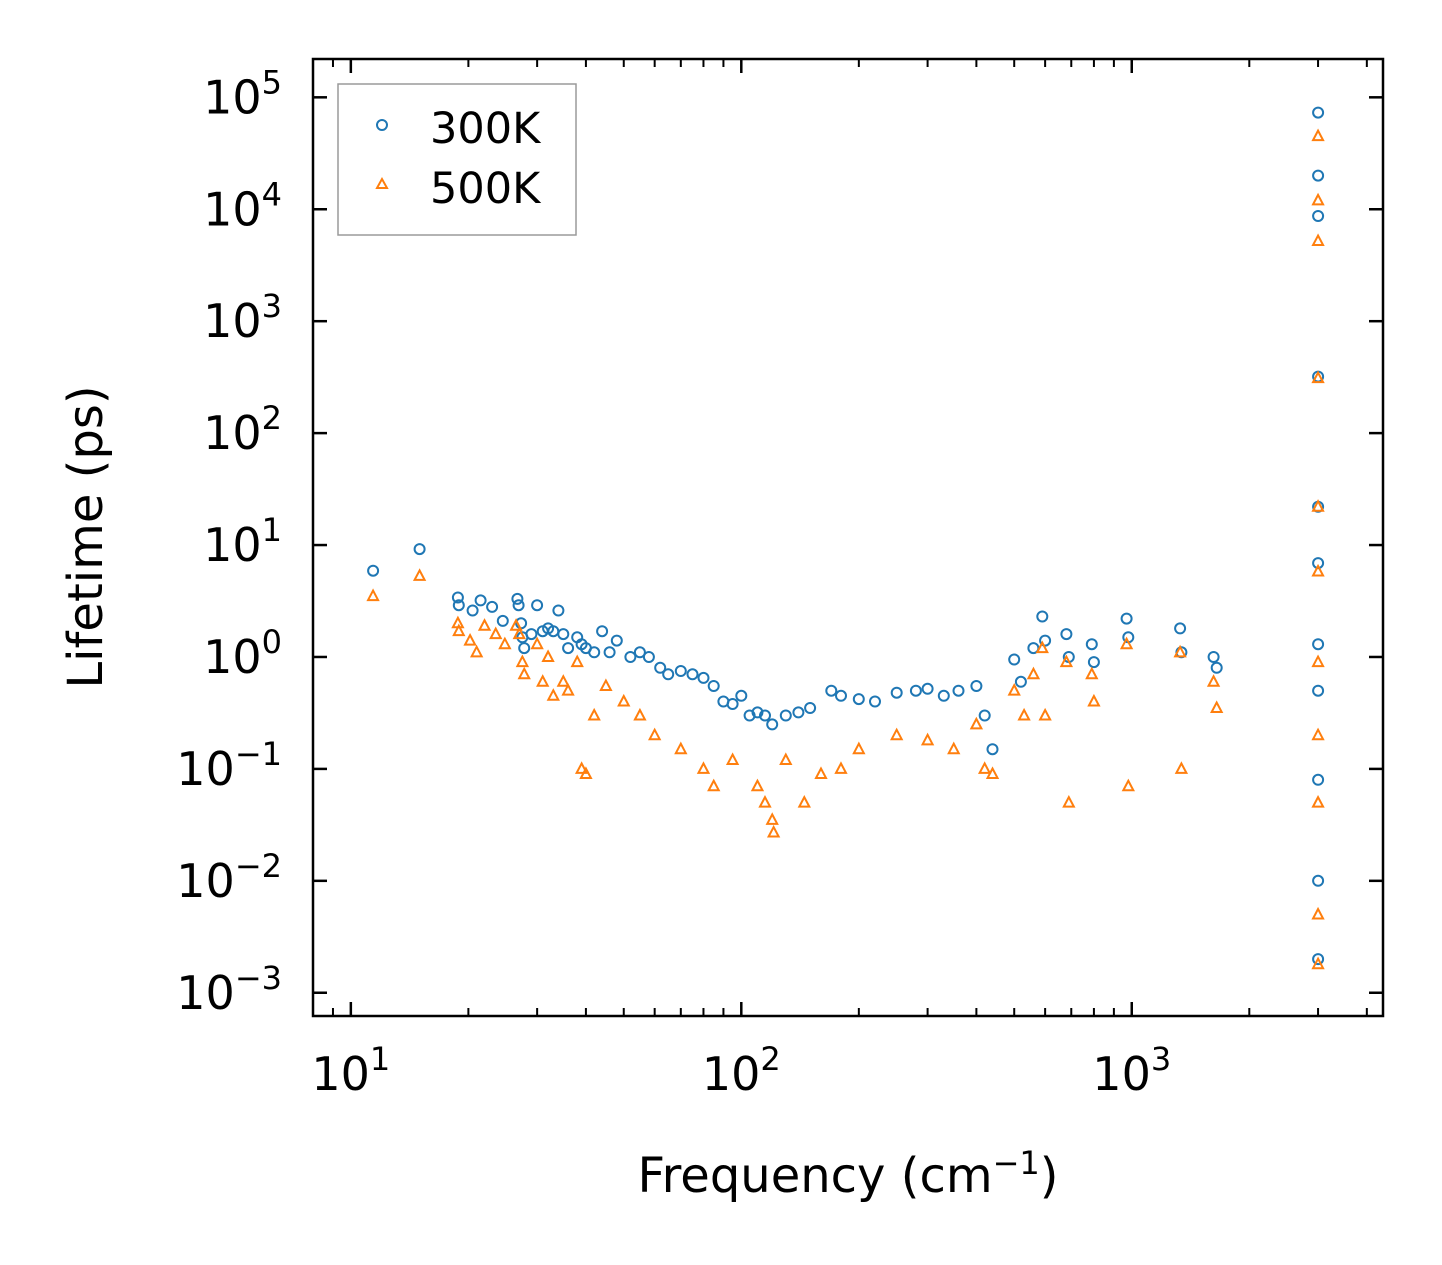  I want to click on legend-marker-500k, so click(382, 182).